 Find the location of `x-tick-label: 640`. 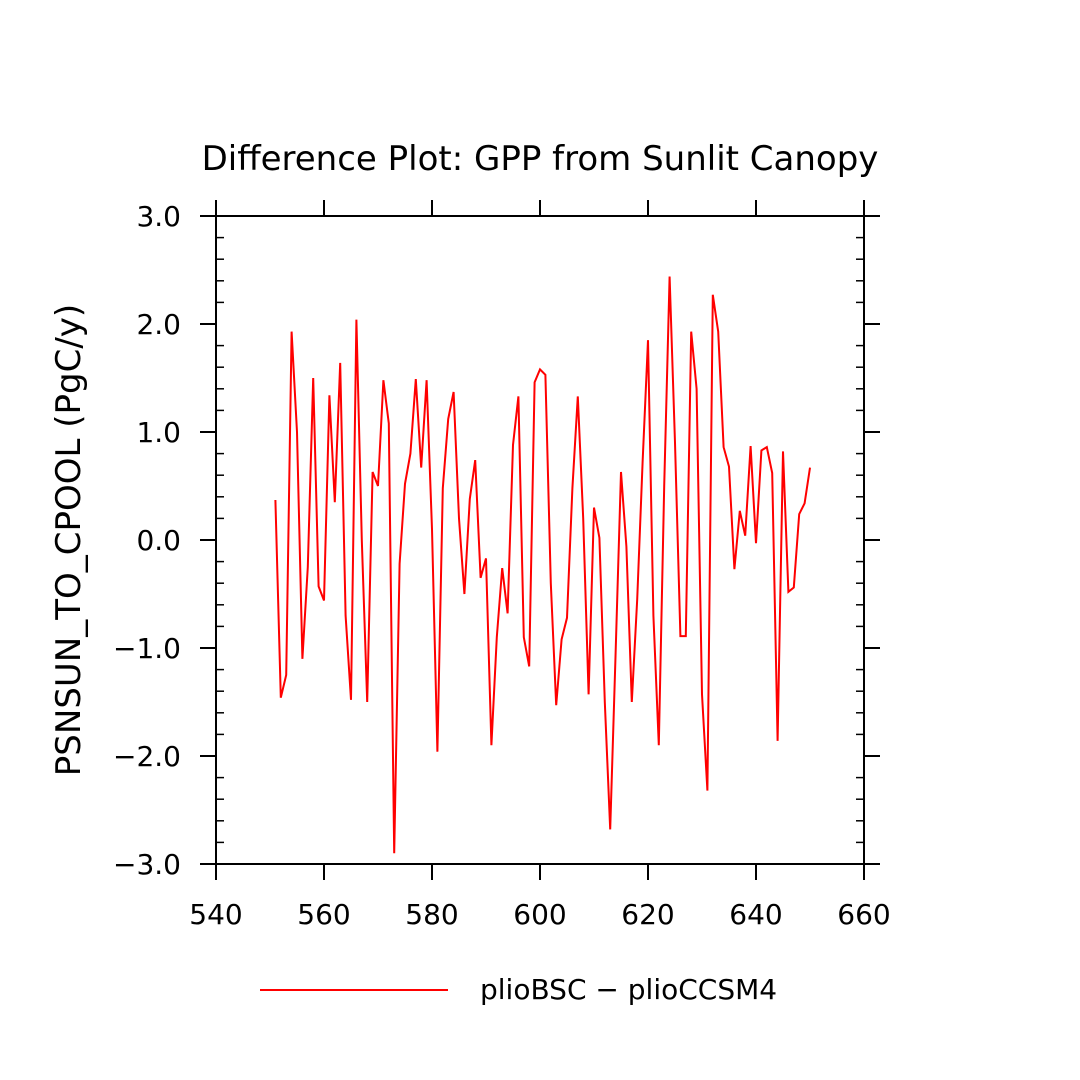

x-tick-label: 640 is located at coordinates (755, 914).